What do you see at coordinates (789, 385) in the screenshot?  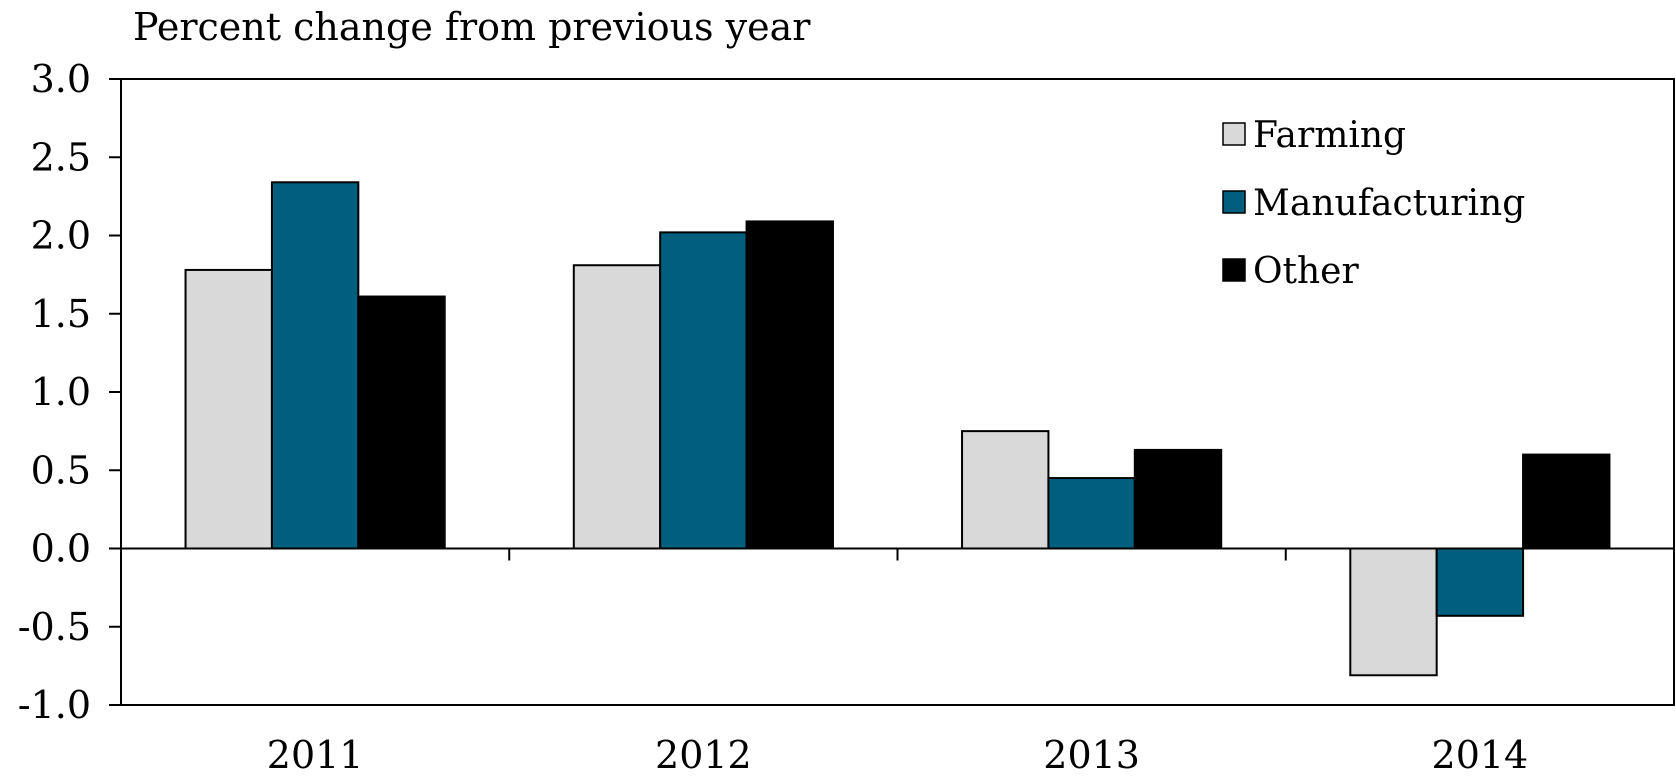 I see `bar-other-2012` at bounding box center [789, 385].